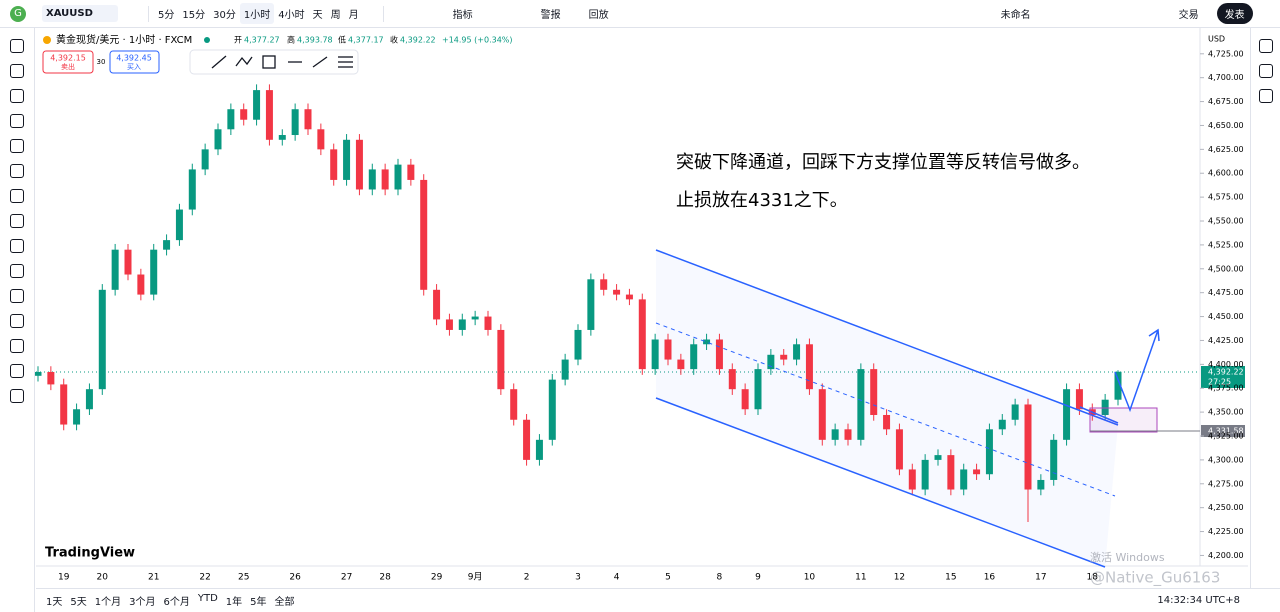  What do you see at coordinates (134, 67) in the screenshot?
I see `buy-label: 买入` at bounding box center [134, 67].